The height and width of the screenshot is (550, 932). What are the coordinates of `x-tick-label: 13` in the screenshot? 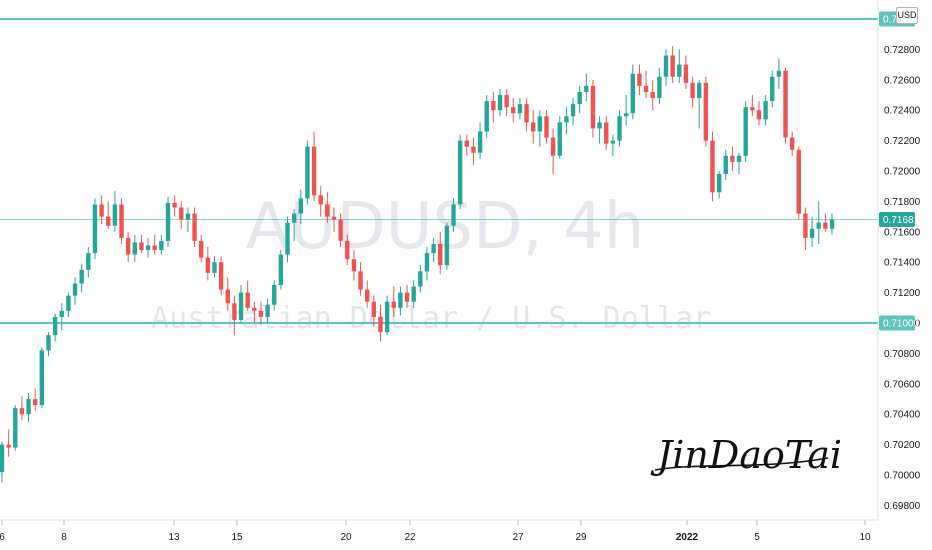 It's located at (174, 537).